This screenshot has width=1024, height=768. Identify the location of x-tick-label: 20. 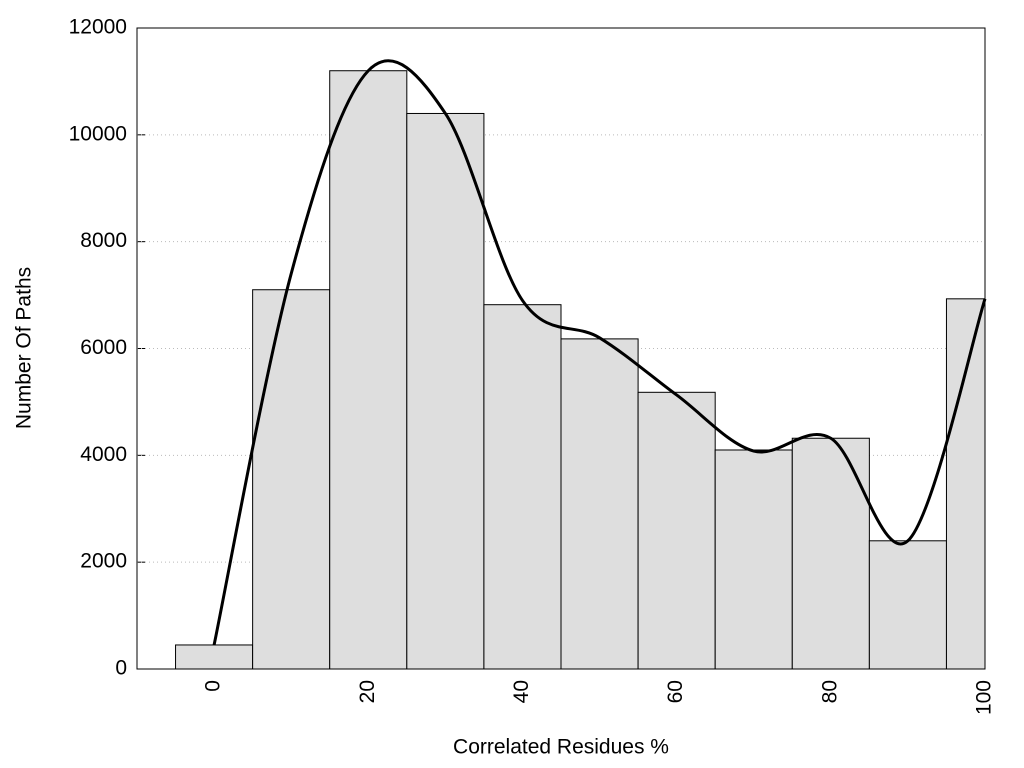
(367, 691).